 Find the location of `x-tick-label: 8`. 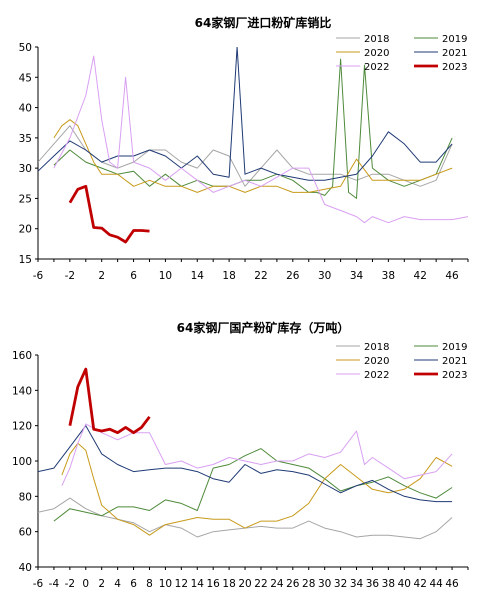

x-tick-label: 8 is located at coordinates (149, 584).